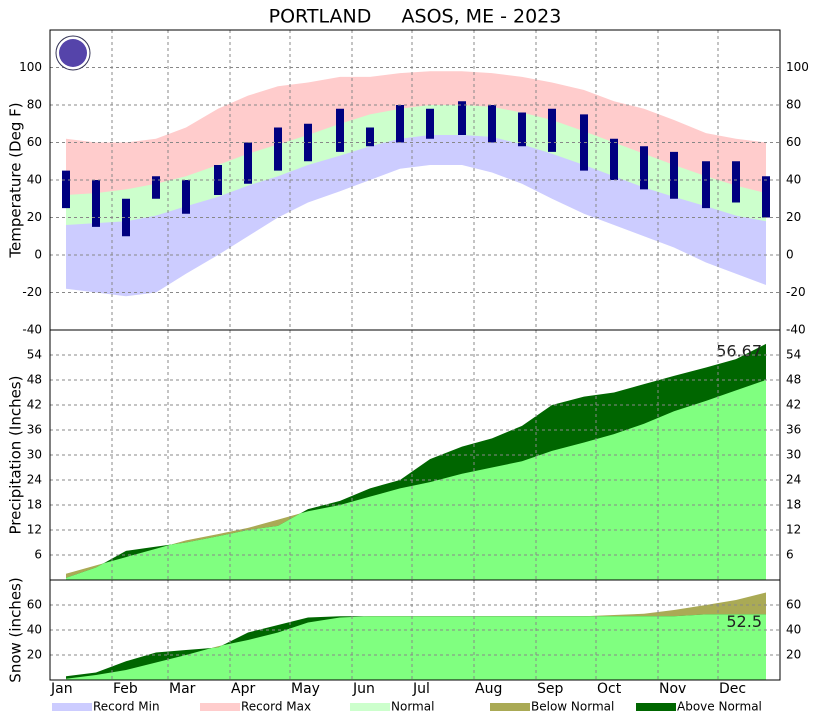 Image resolution: width=830 pixels, height=720 pixels. What do you see at coordinates (739, 350) in the screenshot?
I see `annotation: 56.67` at bounding box center [739, 350].